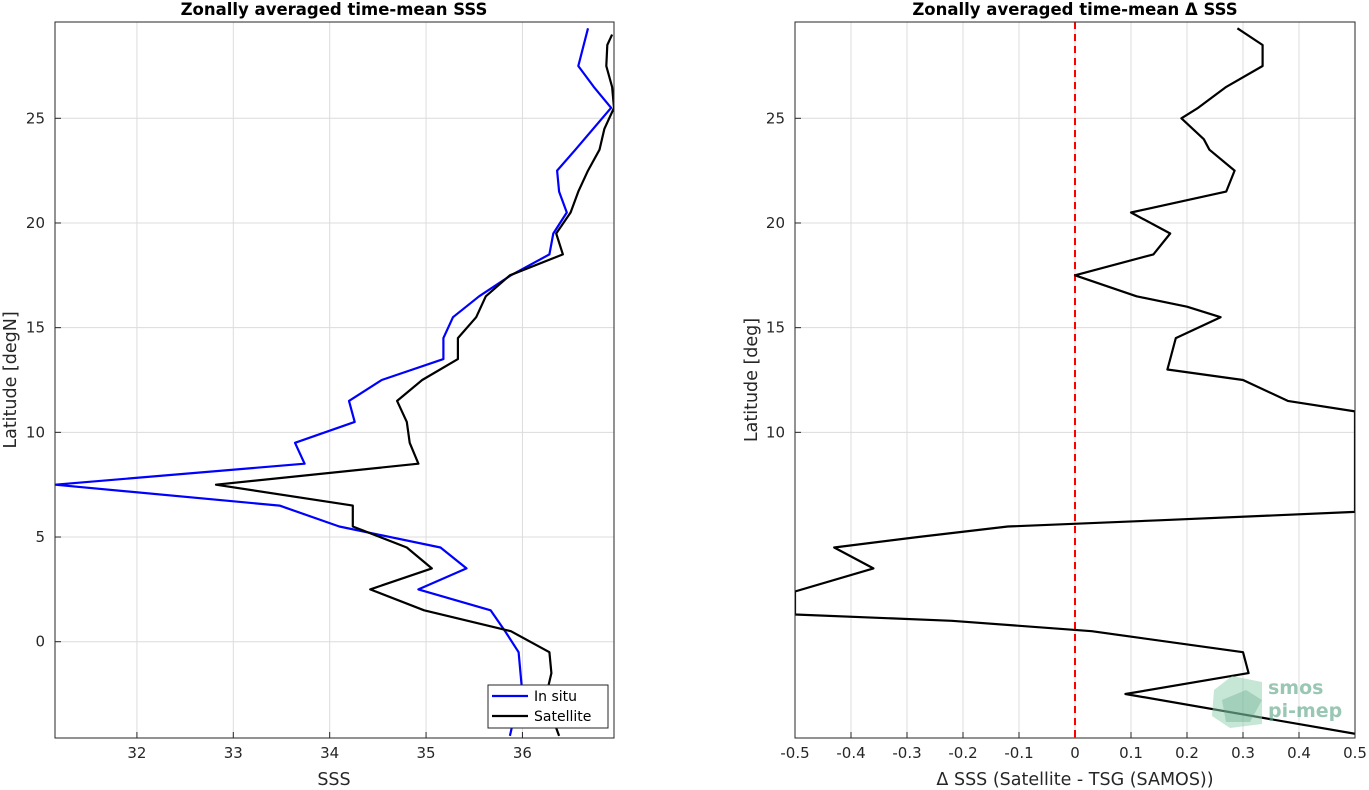 The image size is (1369, 790). Describe the element at coordinates (775, 432) in the screenshot. I see `right-y-tick-label: 10` at that location.